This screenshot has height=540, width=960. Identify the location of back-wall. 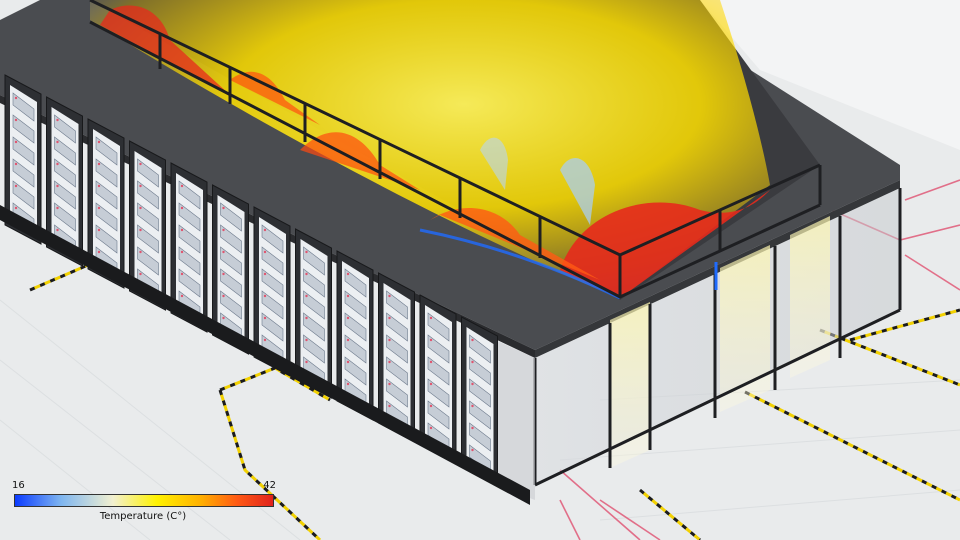
(830, 75).